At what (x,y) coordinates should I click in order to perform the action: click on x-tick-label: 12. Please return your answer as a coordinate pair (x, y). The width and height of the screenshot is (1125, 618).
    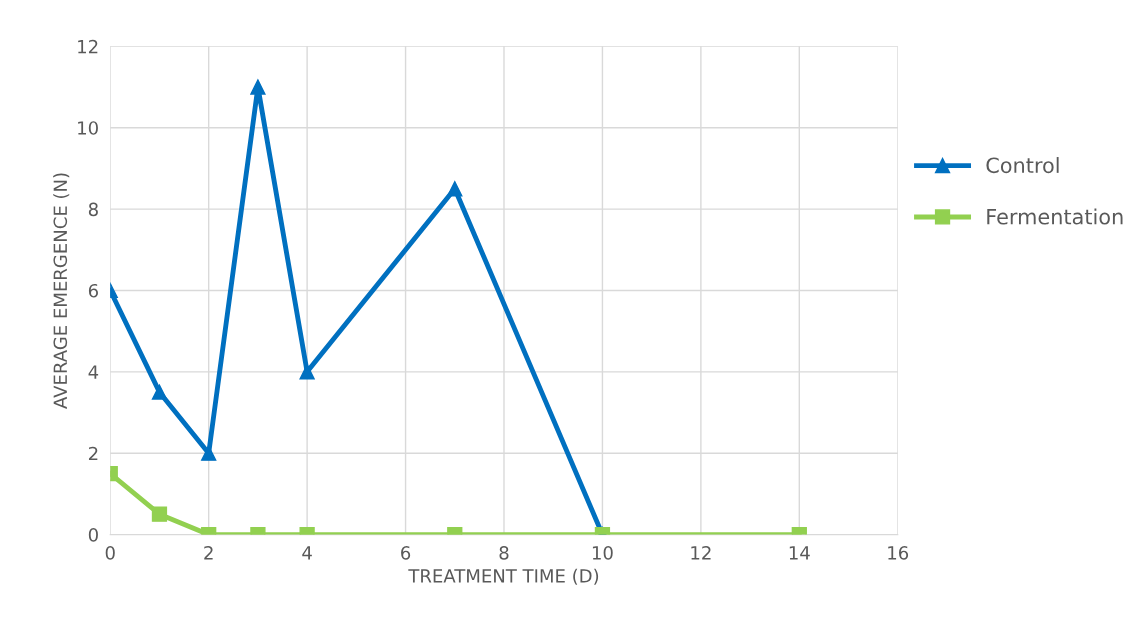
    Looking at the image, I should click on (701, 553).